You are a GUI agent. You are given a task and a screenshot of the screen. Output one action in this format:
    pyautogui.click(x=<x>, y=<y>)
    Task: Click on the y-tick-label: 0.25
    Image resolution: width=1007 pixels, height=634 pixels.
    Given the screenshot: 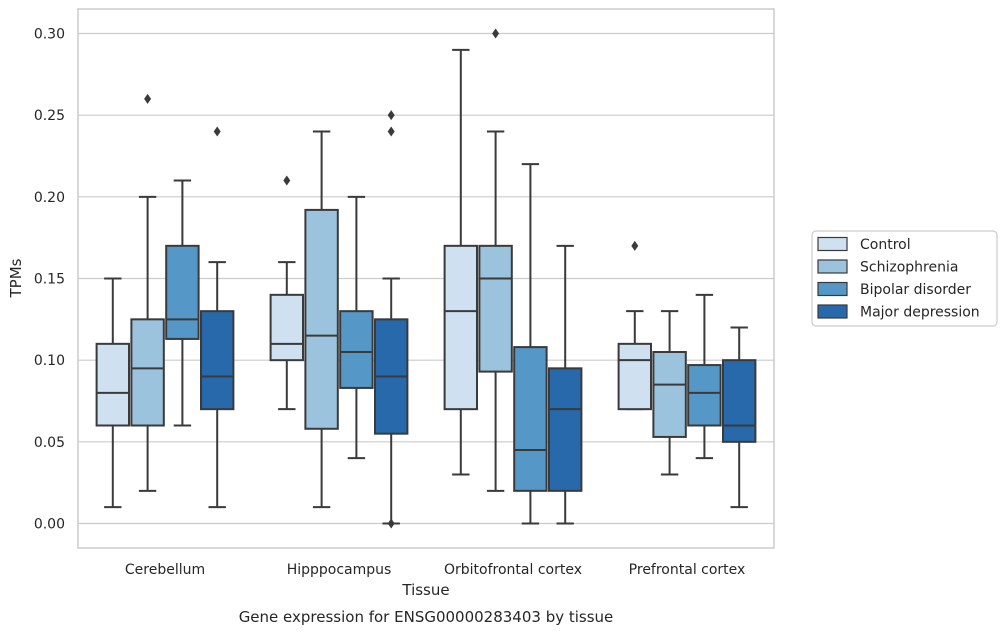 What is the action you would take?
    pyautogui.click(x=49, y=116)
    